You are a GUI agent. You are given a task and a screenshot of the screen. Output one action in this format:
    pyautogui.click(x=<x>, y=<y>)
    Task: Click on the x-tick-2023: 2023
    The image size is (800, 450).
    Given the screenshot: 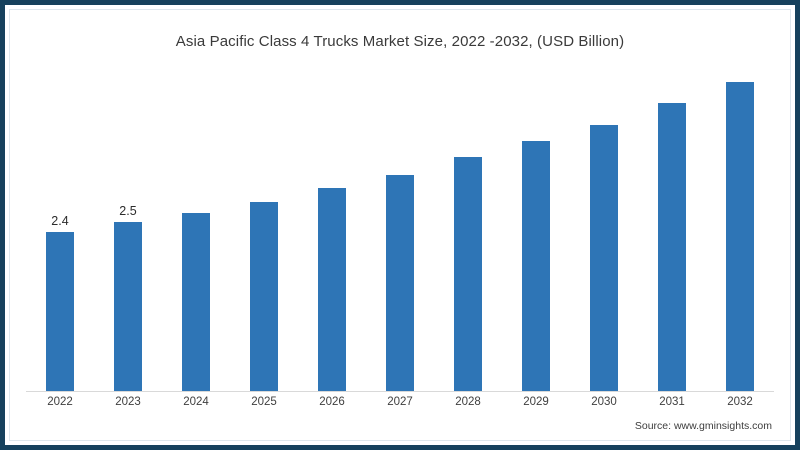 What is the action you would take?
    pyautogui.click(x=128, y=402)
    